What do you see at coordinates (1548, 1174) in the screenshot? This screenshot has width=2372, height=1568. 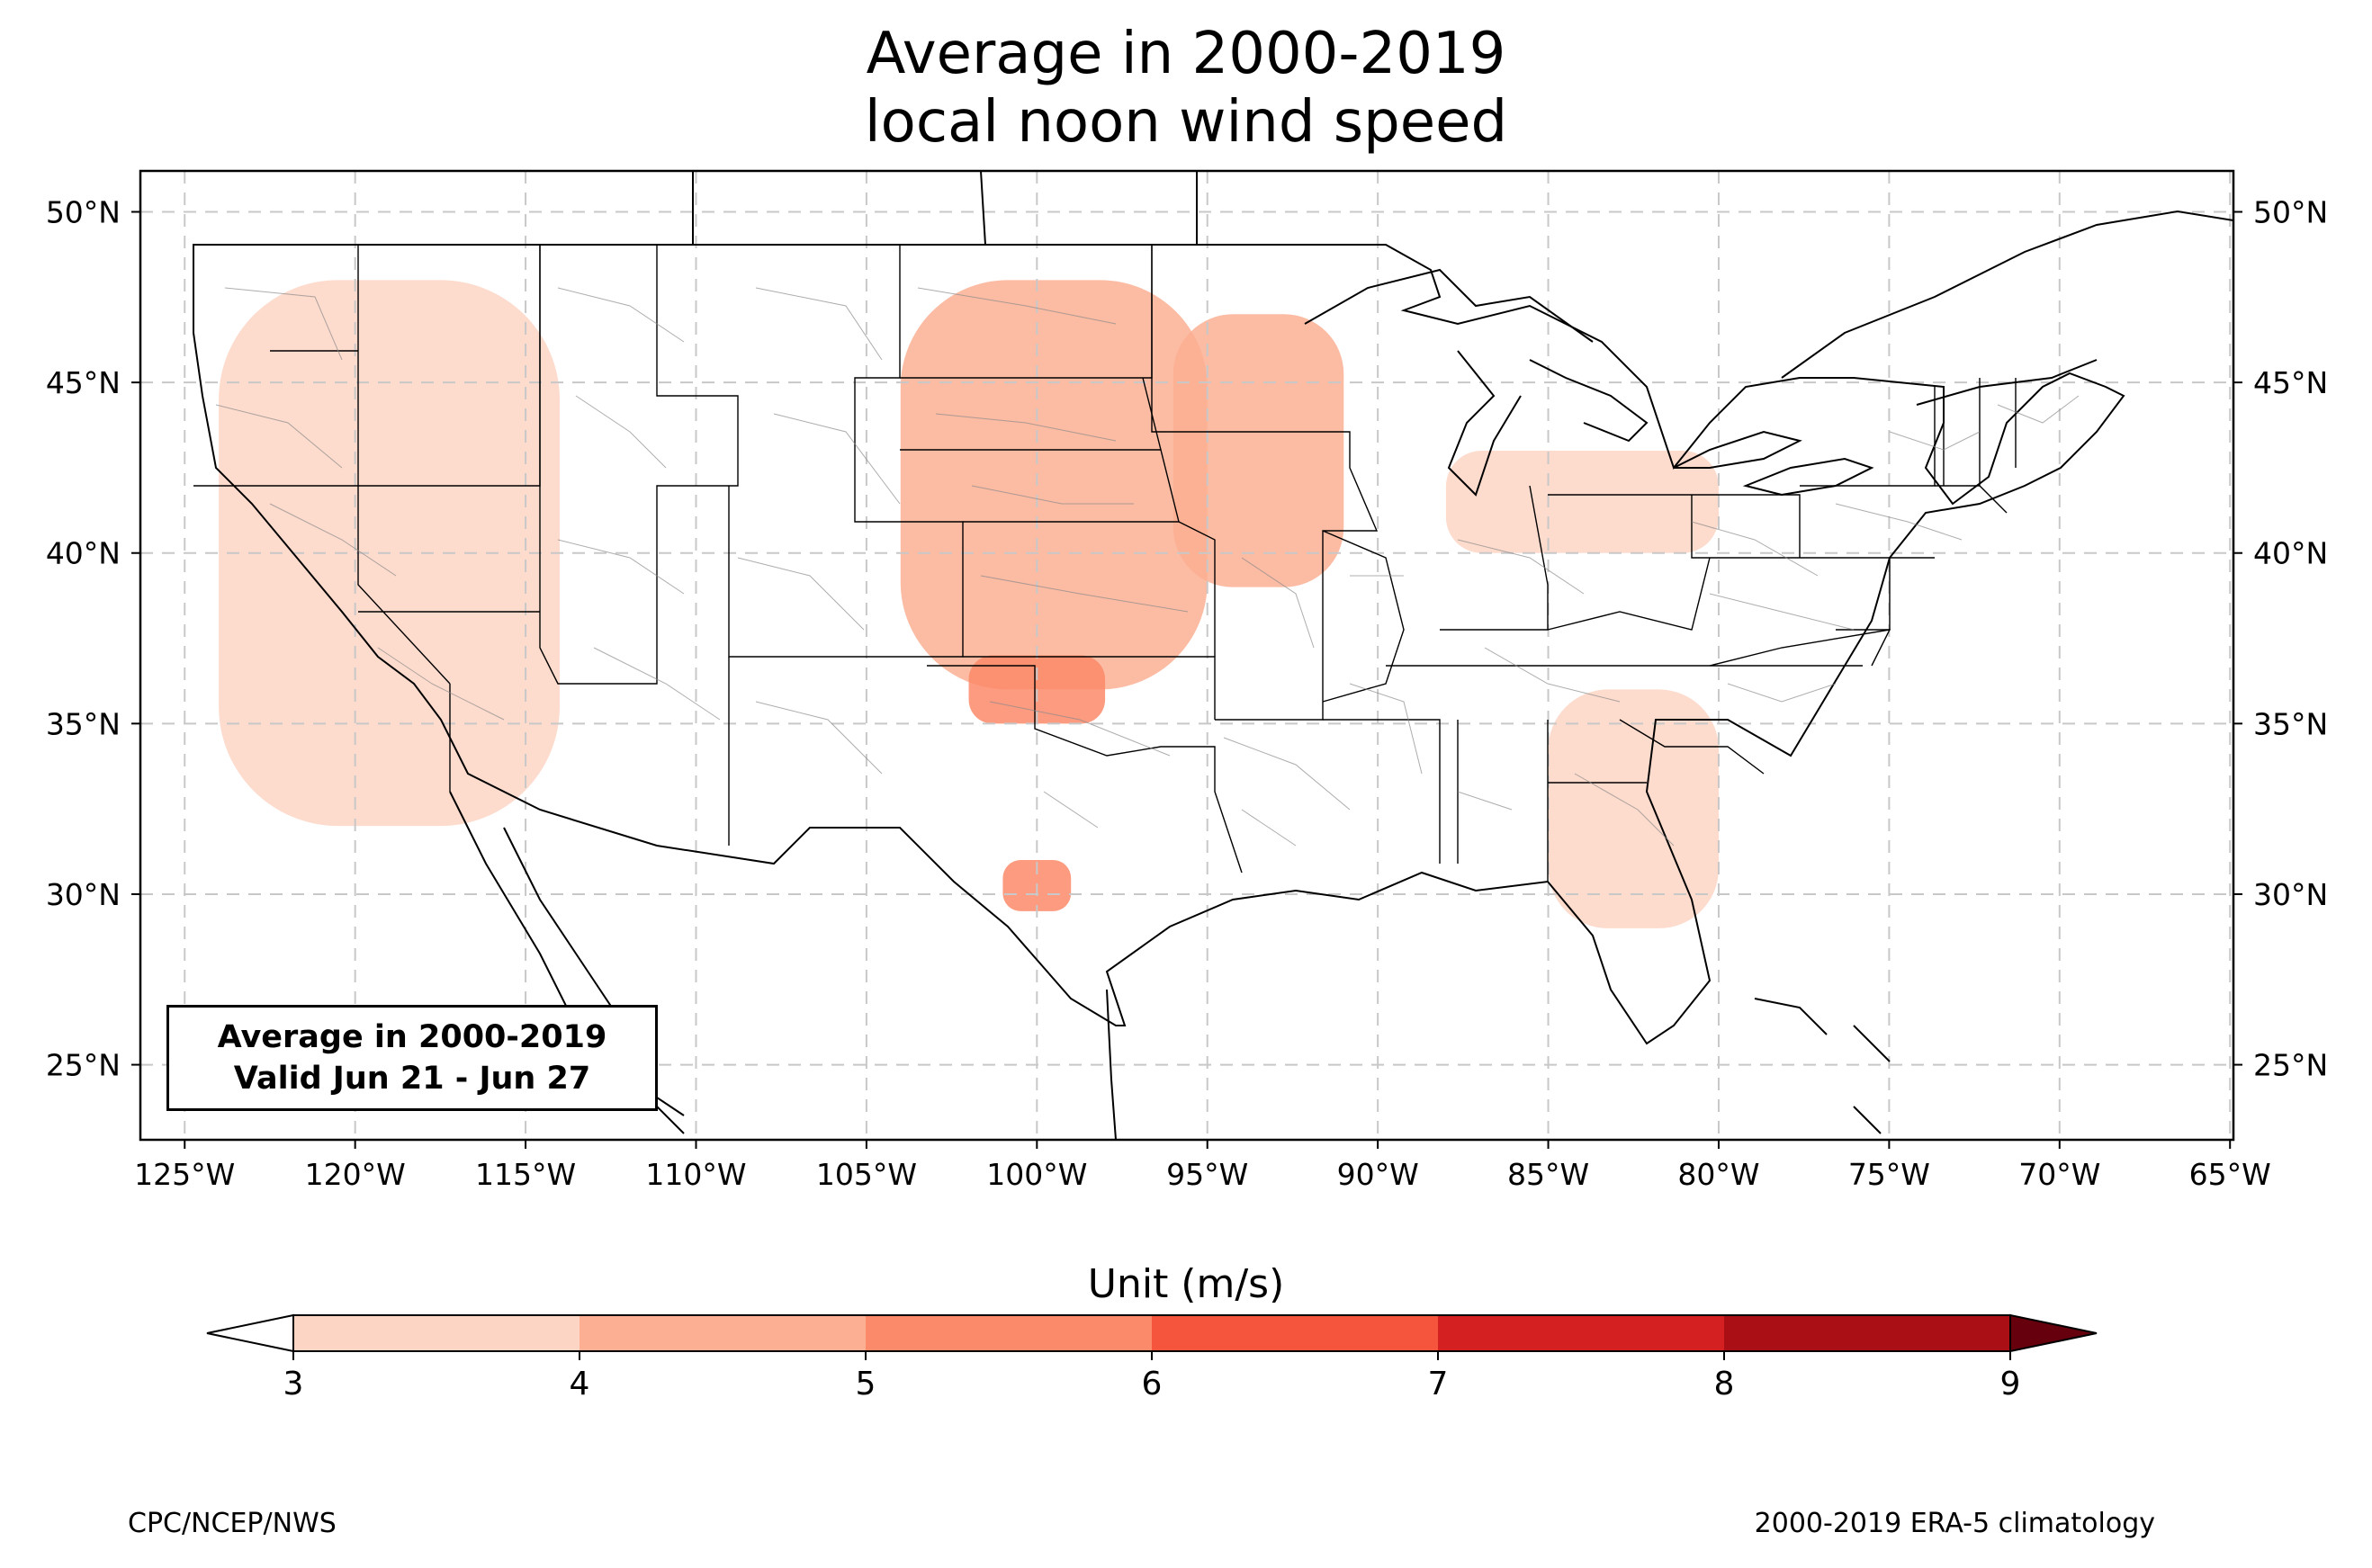 I see `lon-tick-label: 85°W` at bounding box center [1548, 1174].